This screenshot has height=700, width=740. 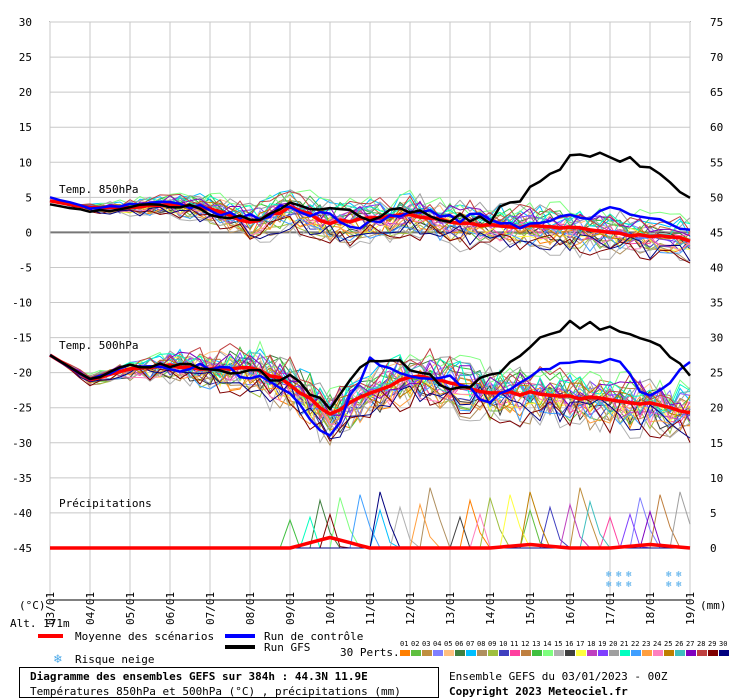 What do you see at coordinates (713, 513) in the screenshot?
I see `y-right-tick: 5` at bounding box center [713, 513].